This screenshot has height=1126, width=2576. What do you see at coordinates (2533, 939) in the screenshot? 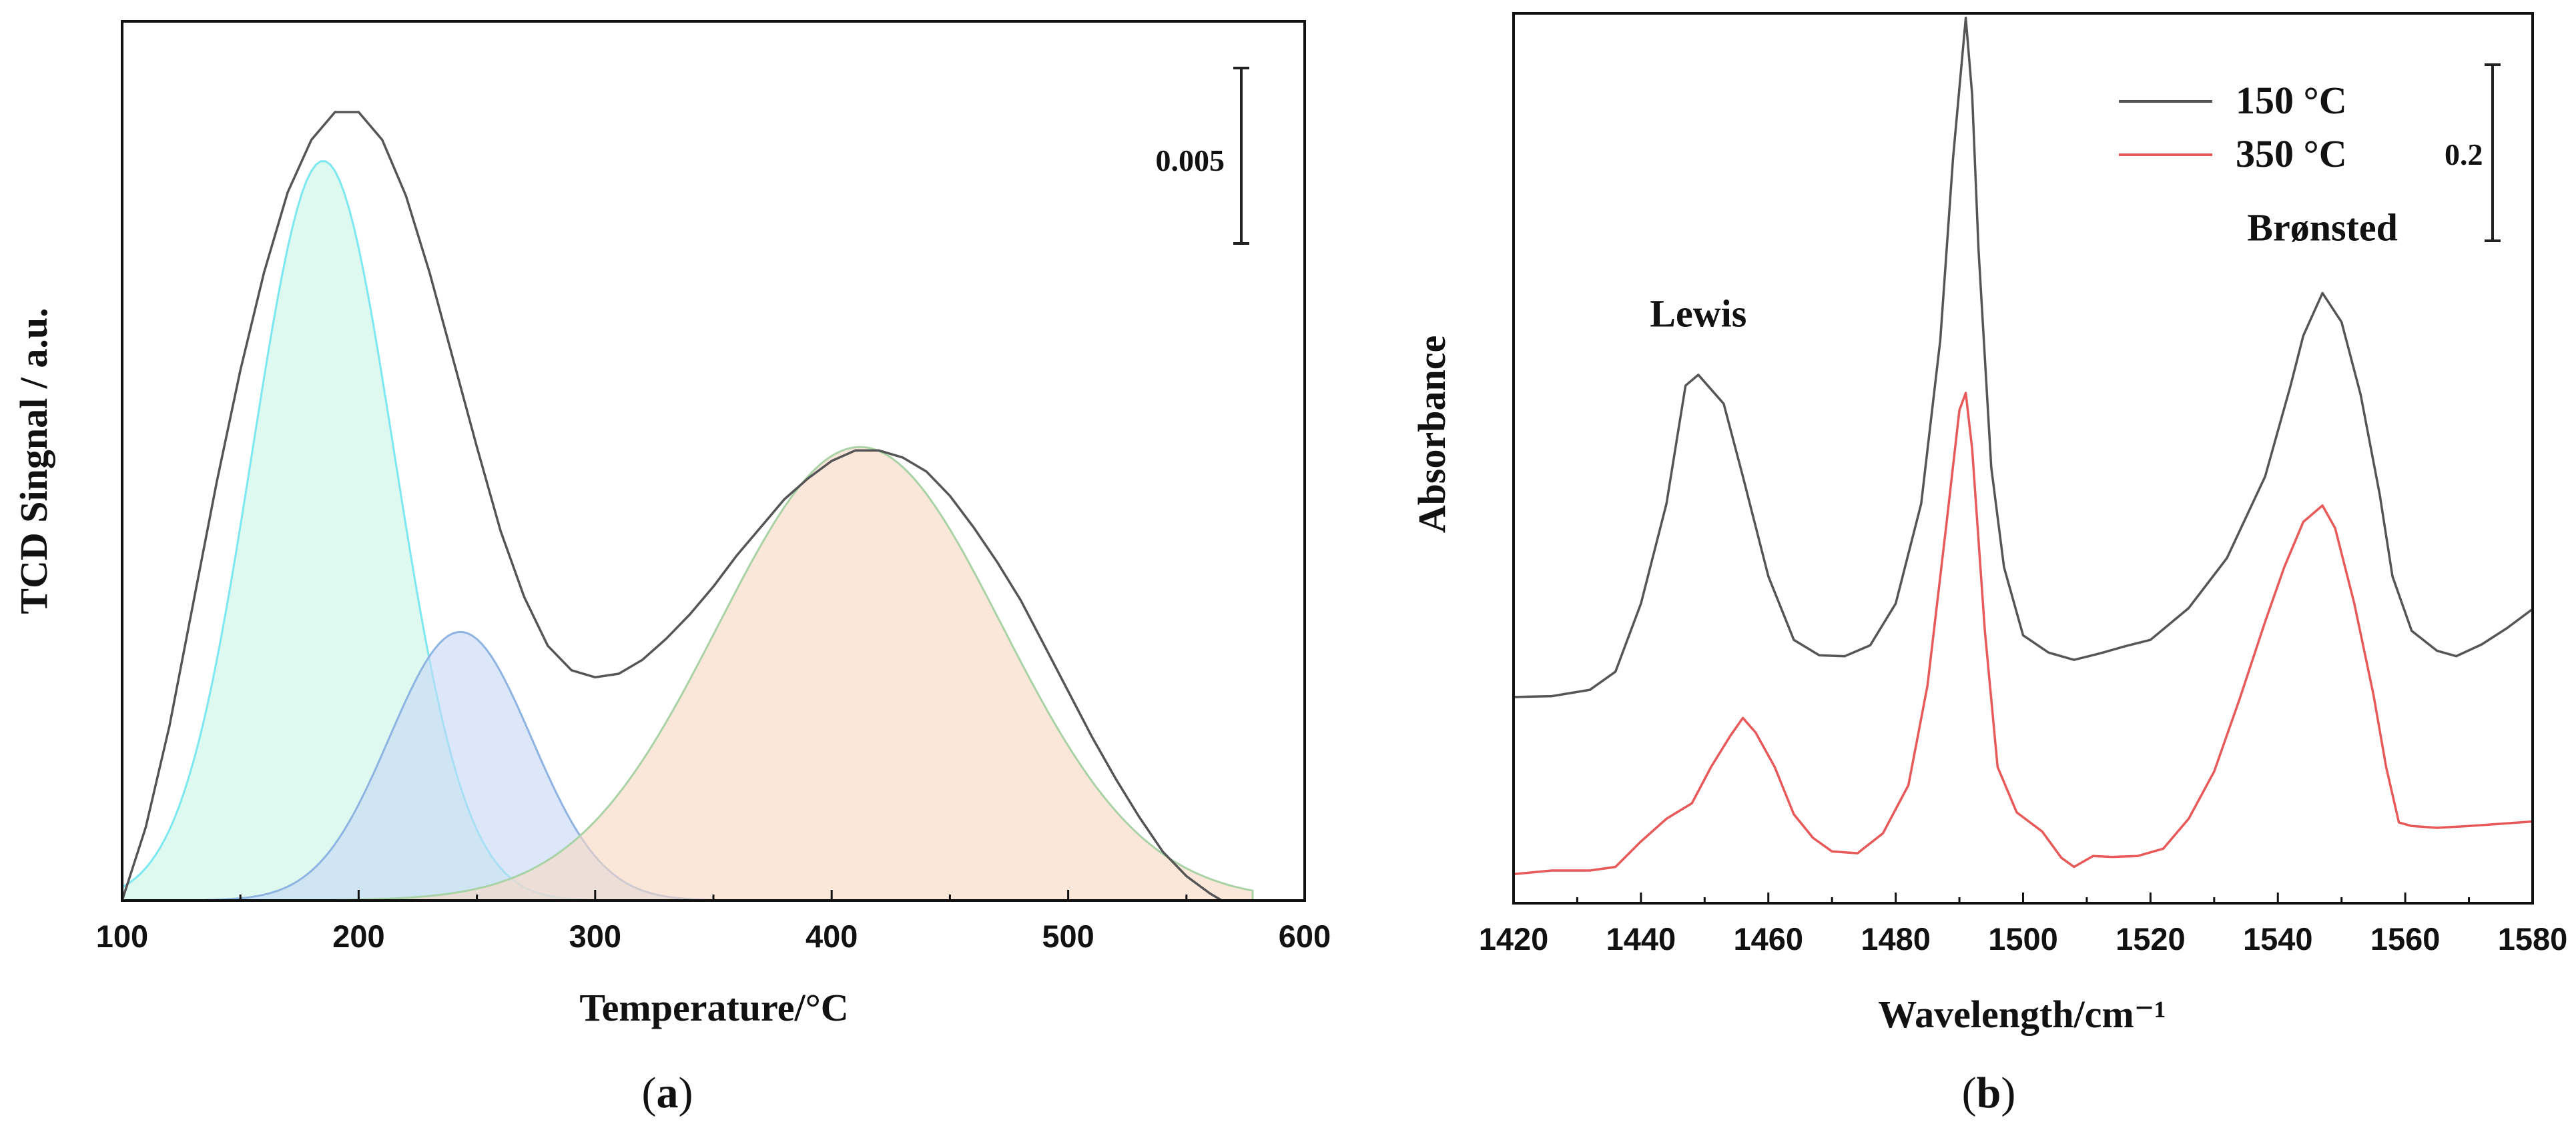
I see `x-b-tick-label: 1580` at bounding box center [2533, 939].